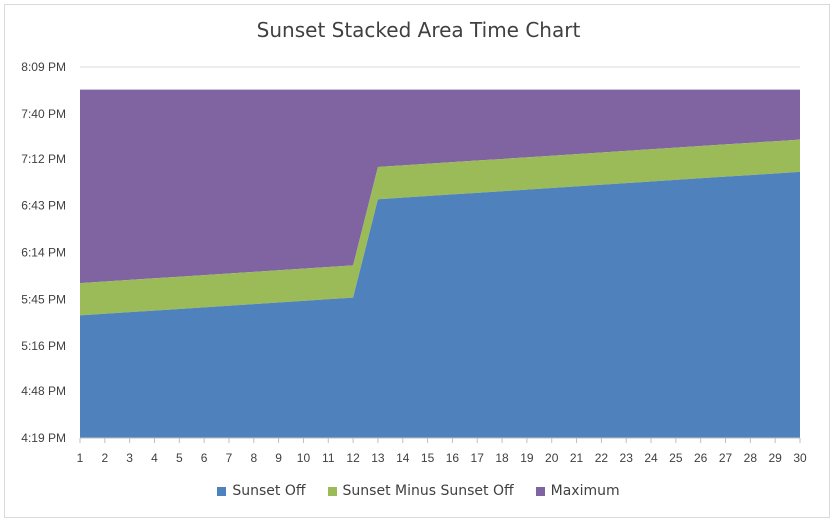 Image resolution: width=837 pixels, height=523 pixels. Describe the element at coordinates (540, 491) in the screenshot. I see `legend-swatch-maximum` at that location.